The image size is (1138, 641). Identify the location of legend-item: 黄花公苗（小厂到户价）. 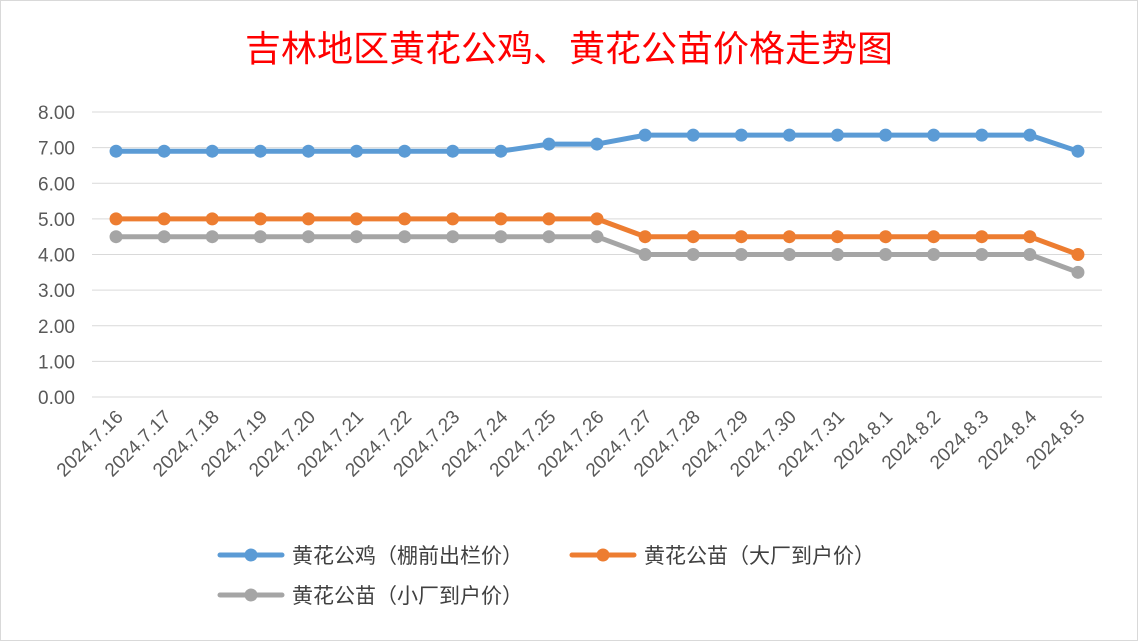
(370, 596).